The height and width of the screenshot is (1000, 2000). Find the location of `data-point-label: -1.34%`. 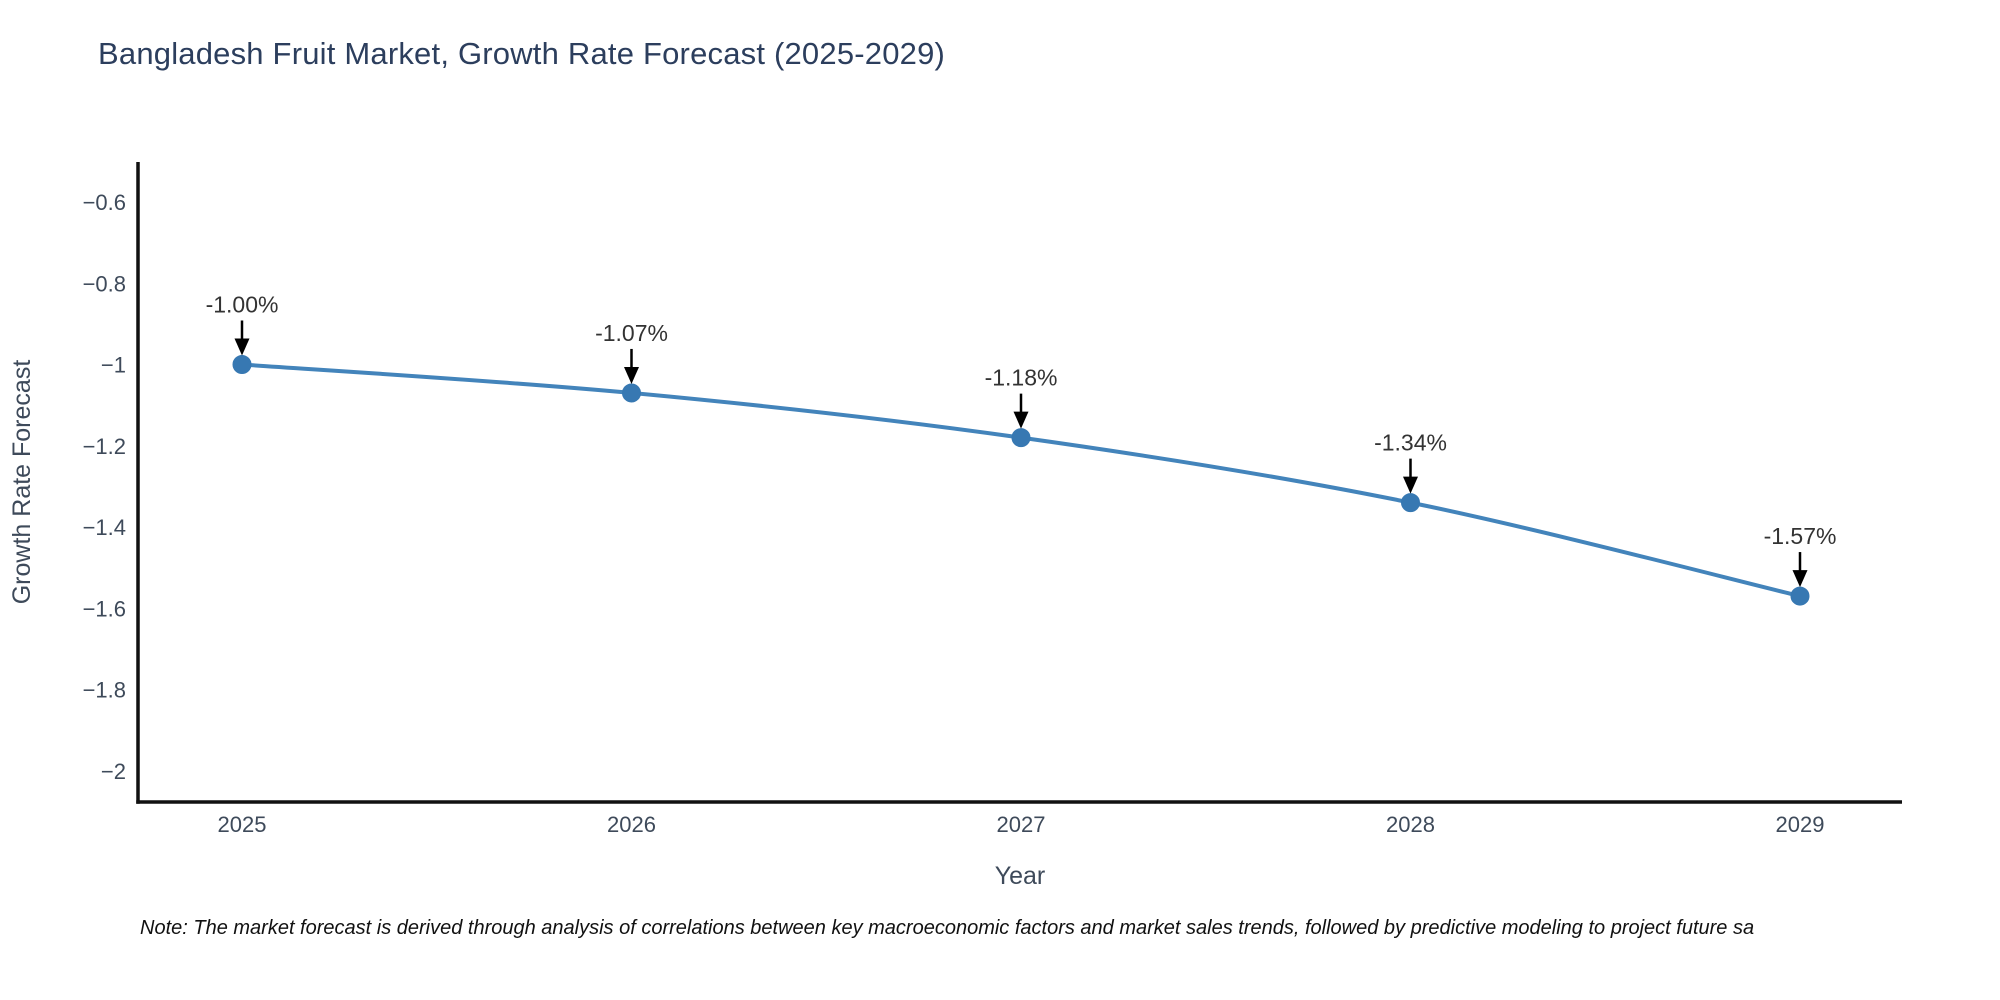

data-point-label: -1.34% is located at coordinates (1410, 443).